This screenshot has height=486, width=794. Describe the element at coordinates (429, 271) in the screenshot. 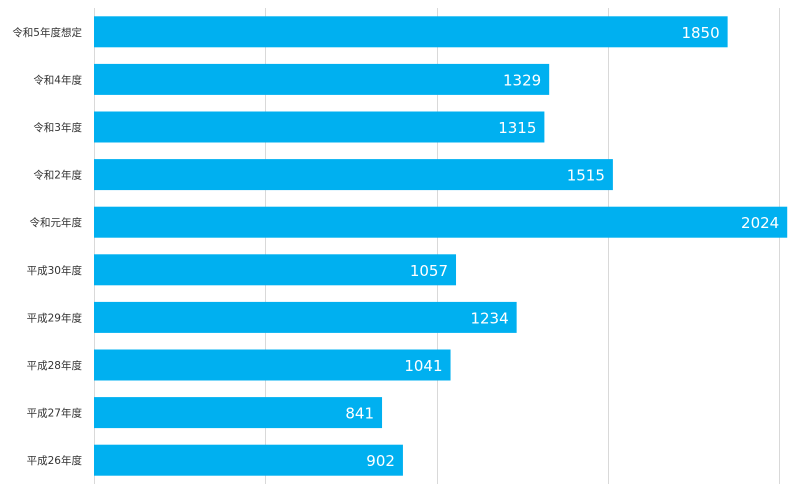

I see `data-label: 1057` at that location.